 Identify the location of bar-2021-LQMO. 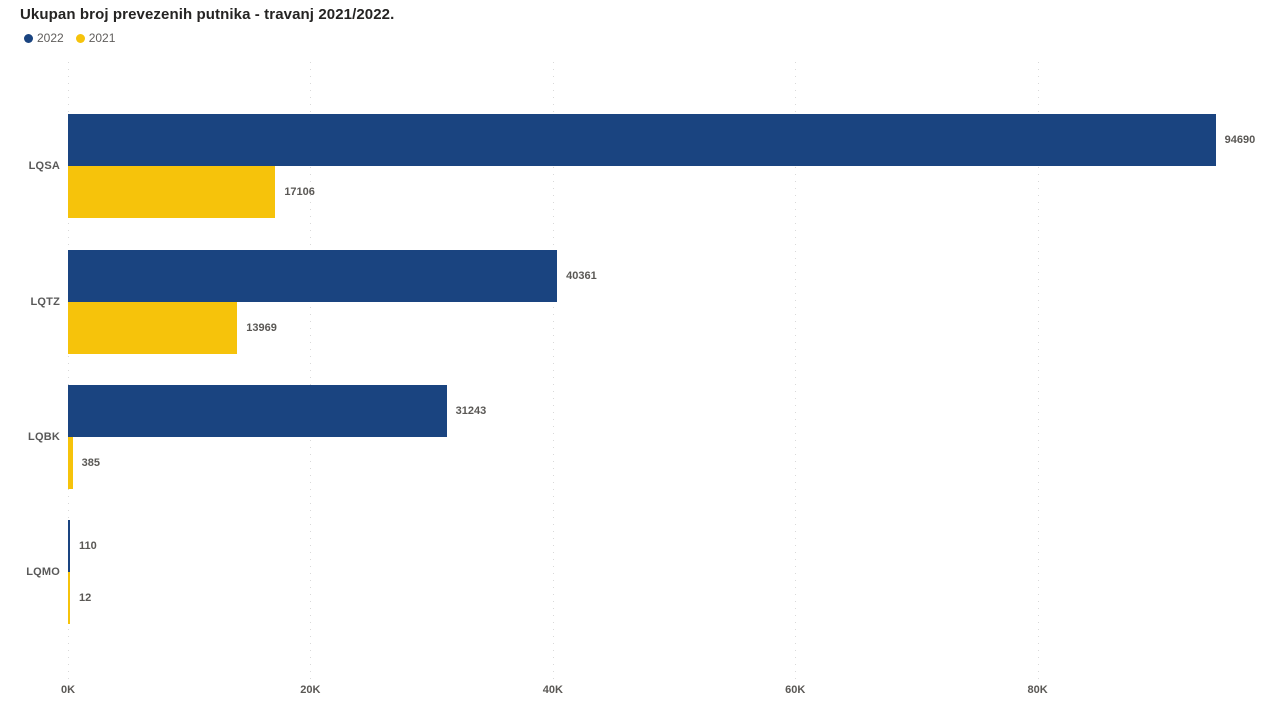
(69, 598).